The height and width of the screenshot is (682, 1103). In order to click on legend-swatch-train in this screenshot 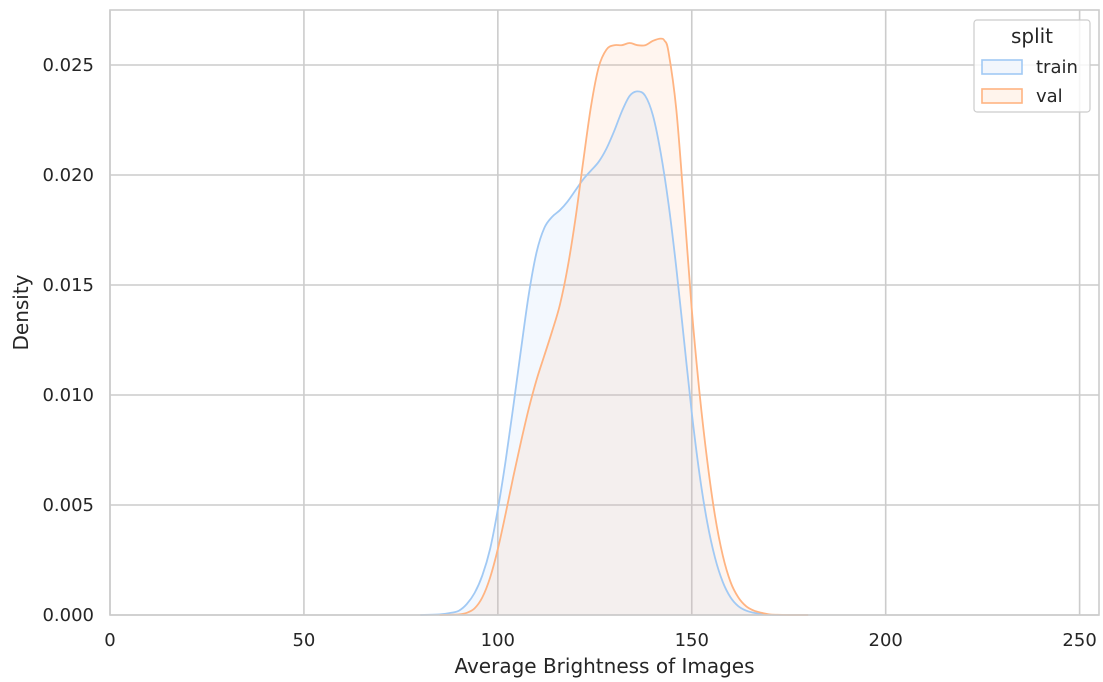, I will do `click(1002, 67)`.